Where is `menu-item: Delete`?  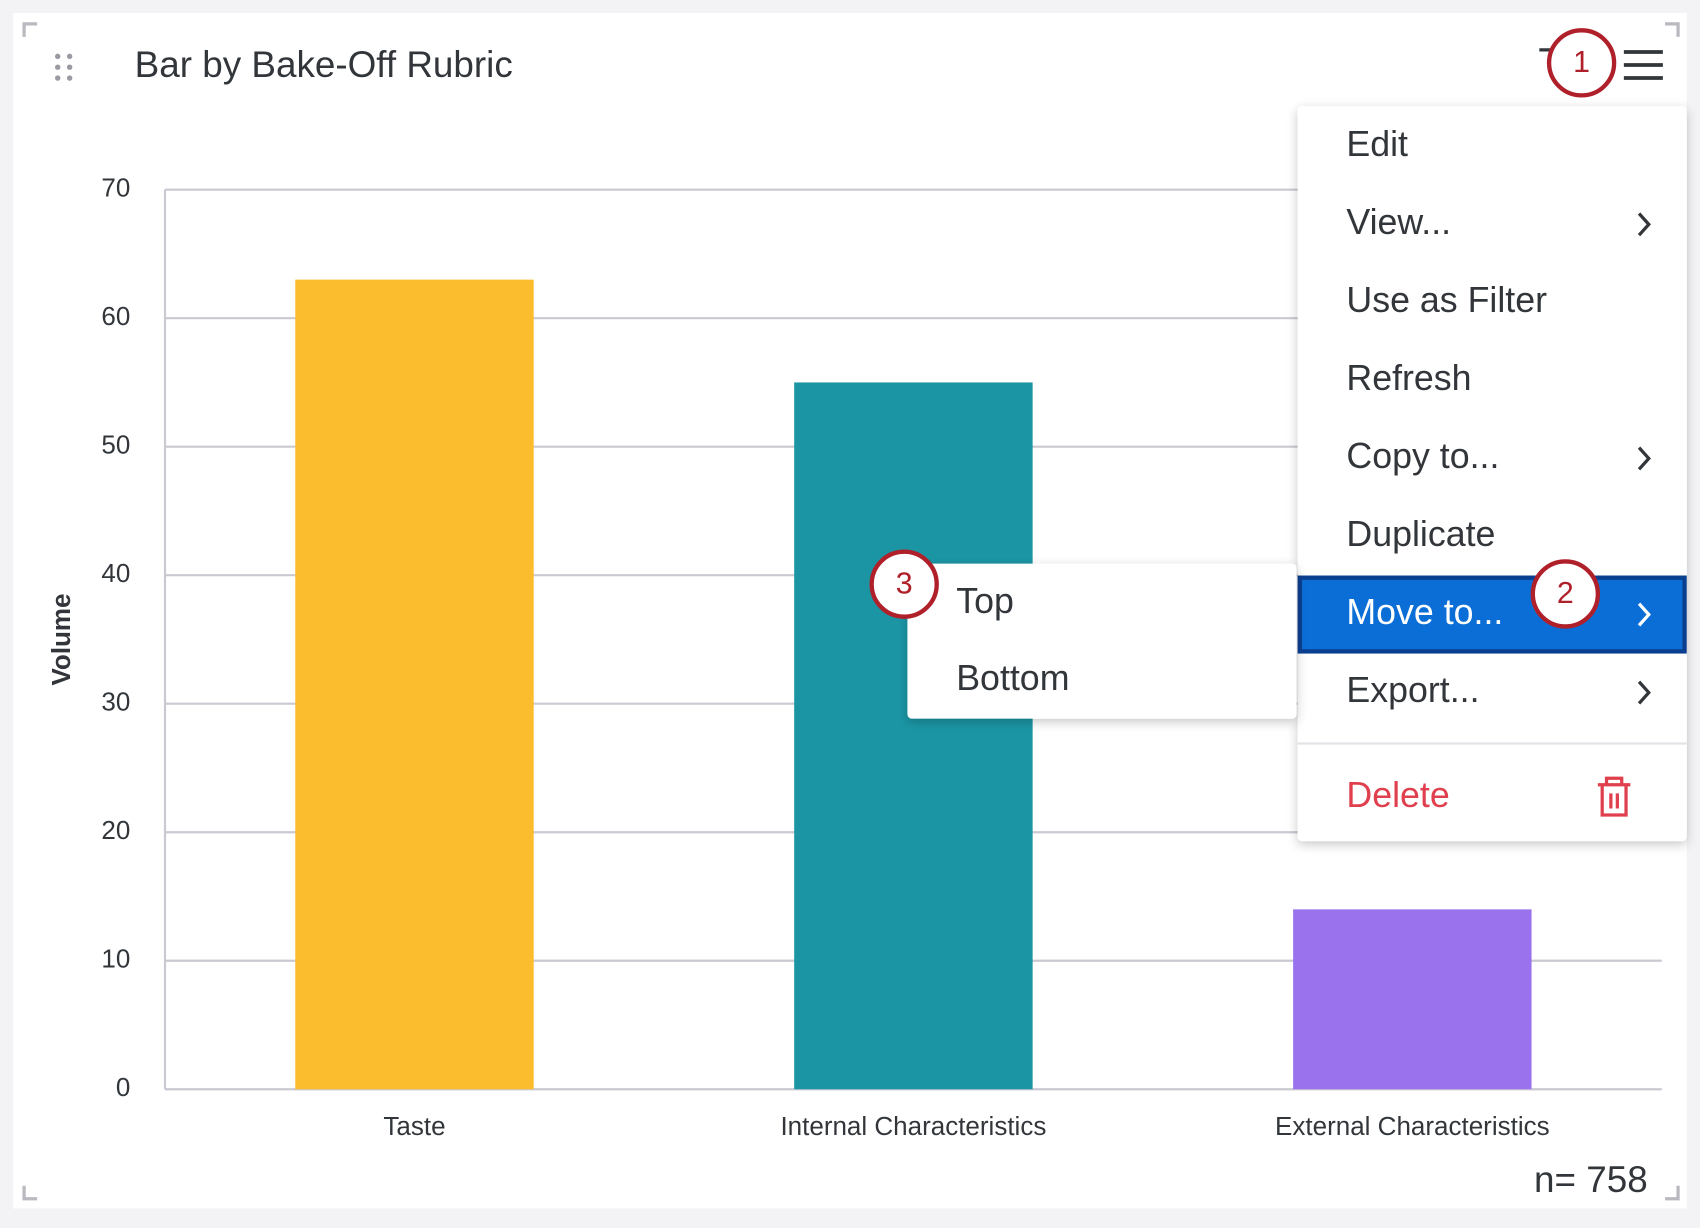 menu-item: Delete is located at coordinates (1397, 795).